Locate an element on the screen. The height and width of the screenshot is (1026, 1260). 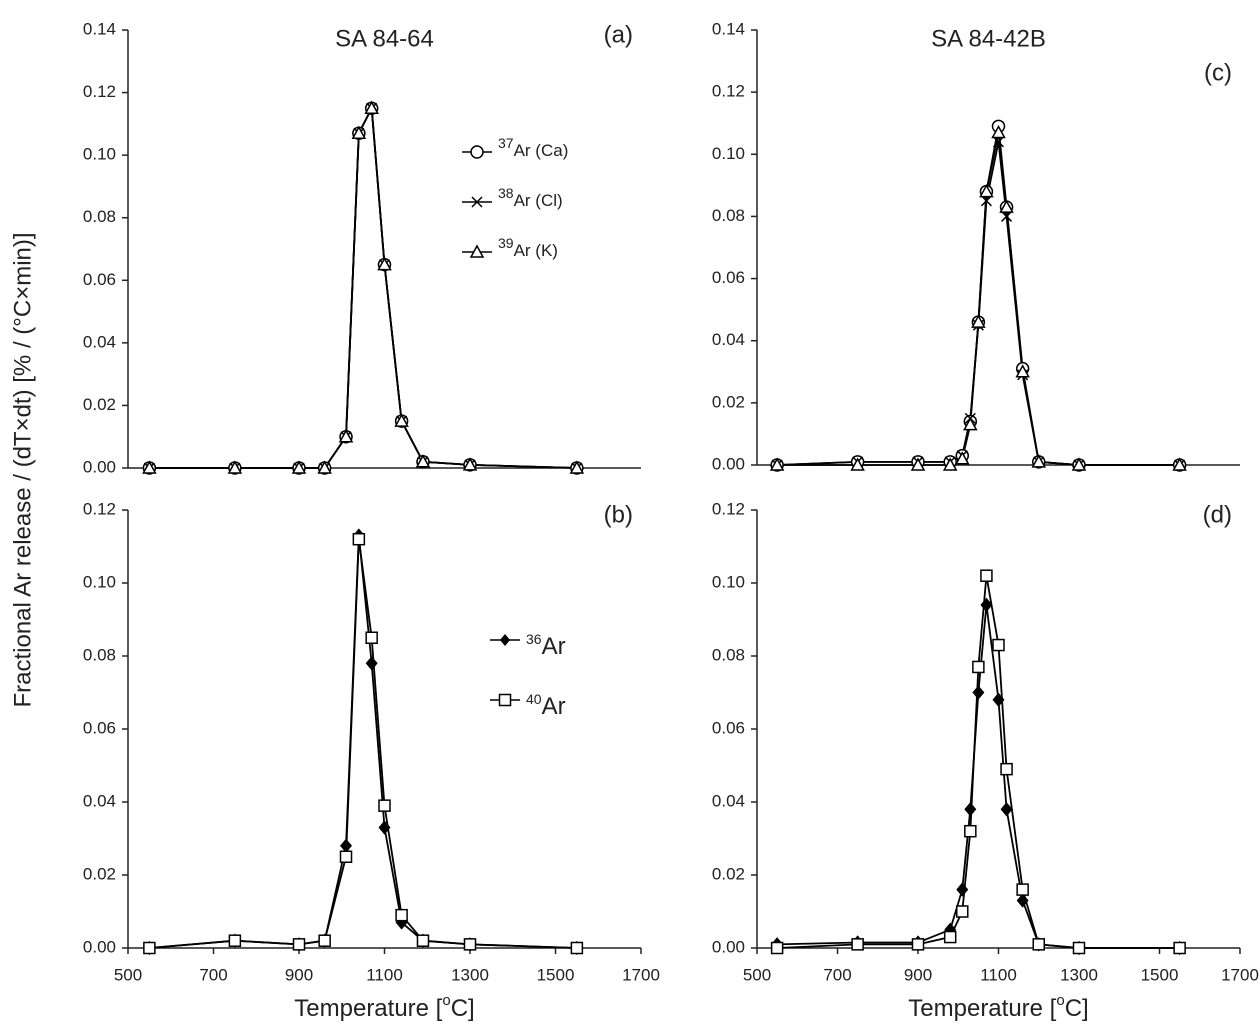
x-tick-label: 500 is located at coordinates (128, 974).